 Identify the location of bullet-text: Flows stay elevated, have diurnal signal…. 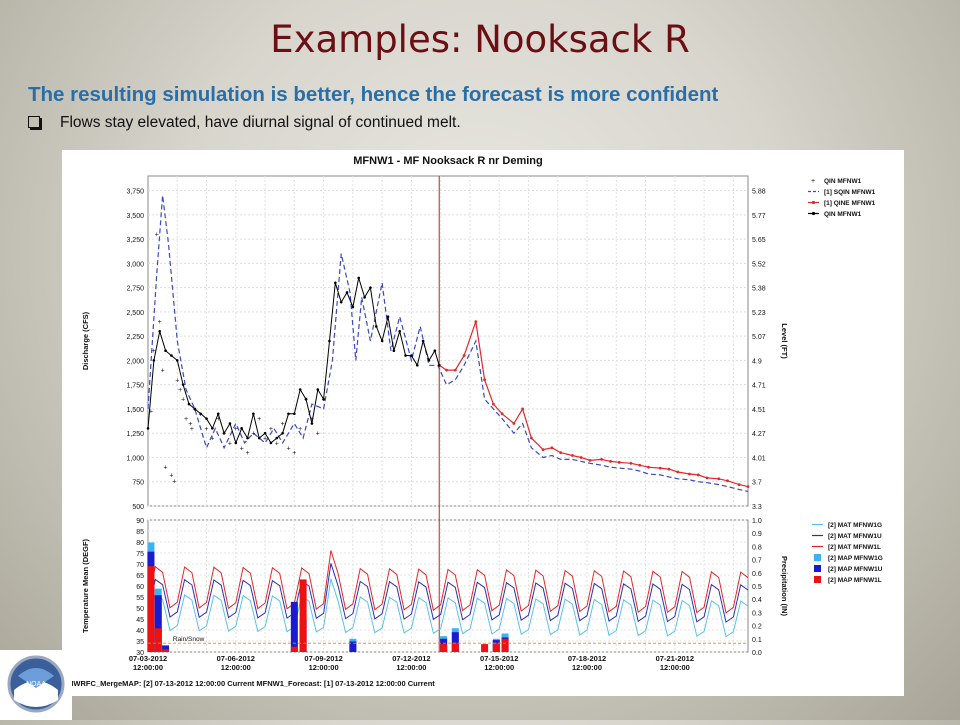
(260, 122).